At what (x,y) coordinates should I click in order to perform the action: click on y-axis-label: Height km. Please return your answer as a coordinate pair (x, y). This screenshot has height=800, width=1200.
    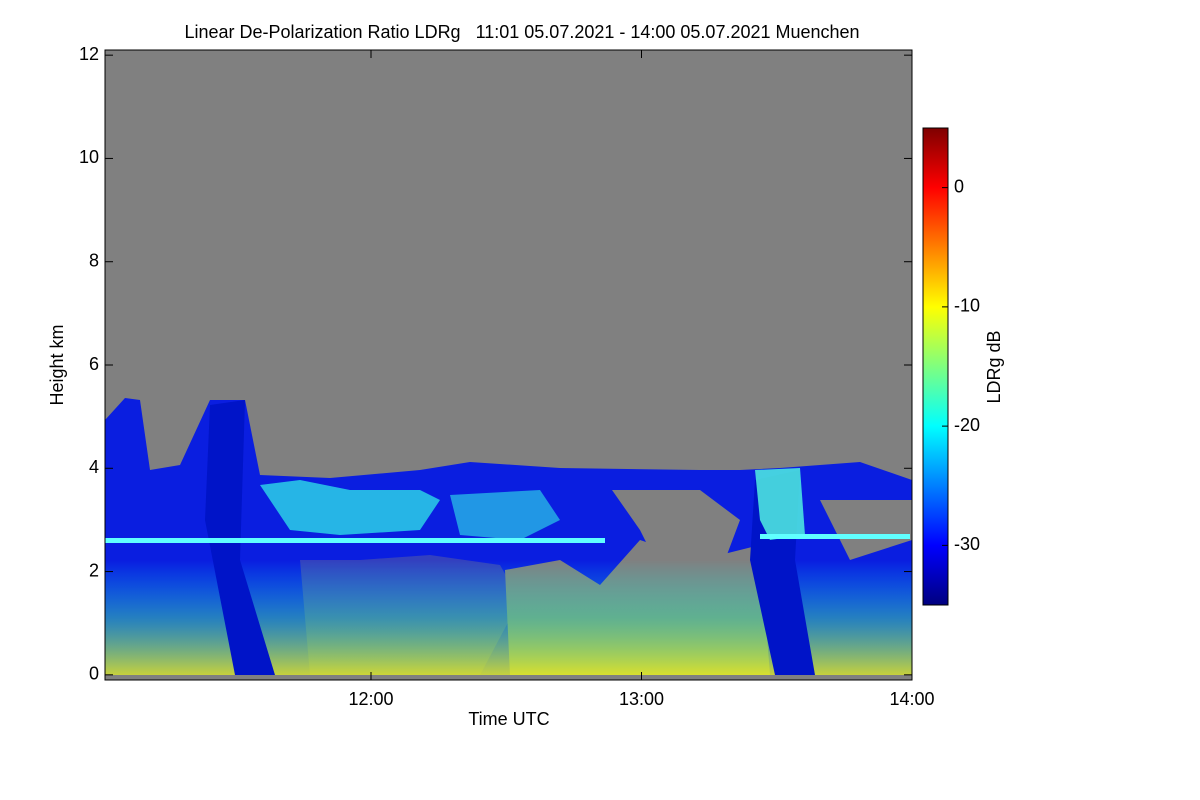
    Looking at the image, I should click on (57, 364).